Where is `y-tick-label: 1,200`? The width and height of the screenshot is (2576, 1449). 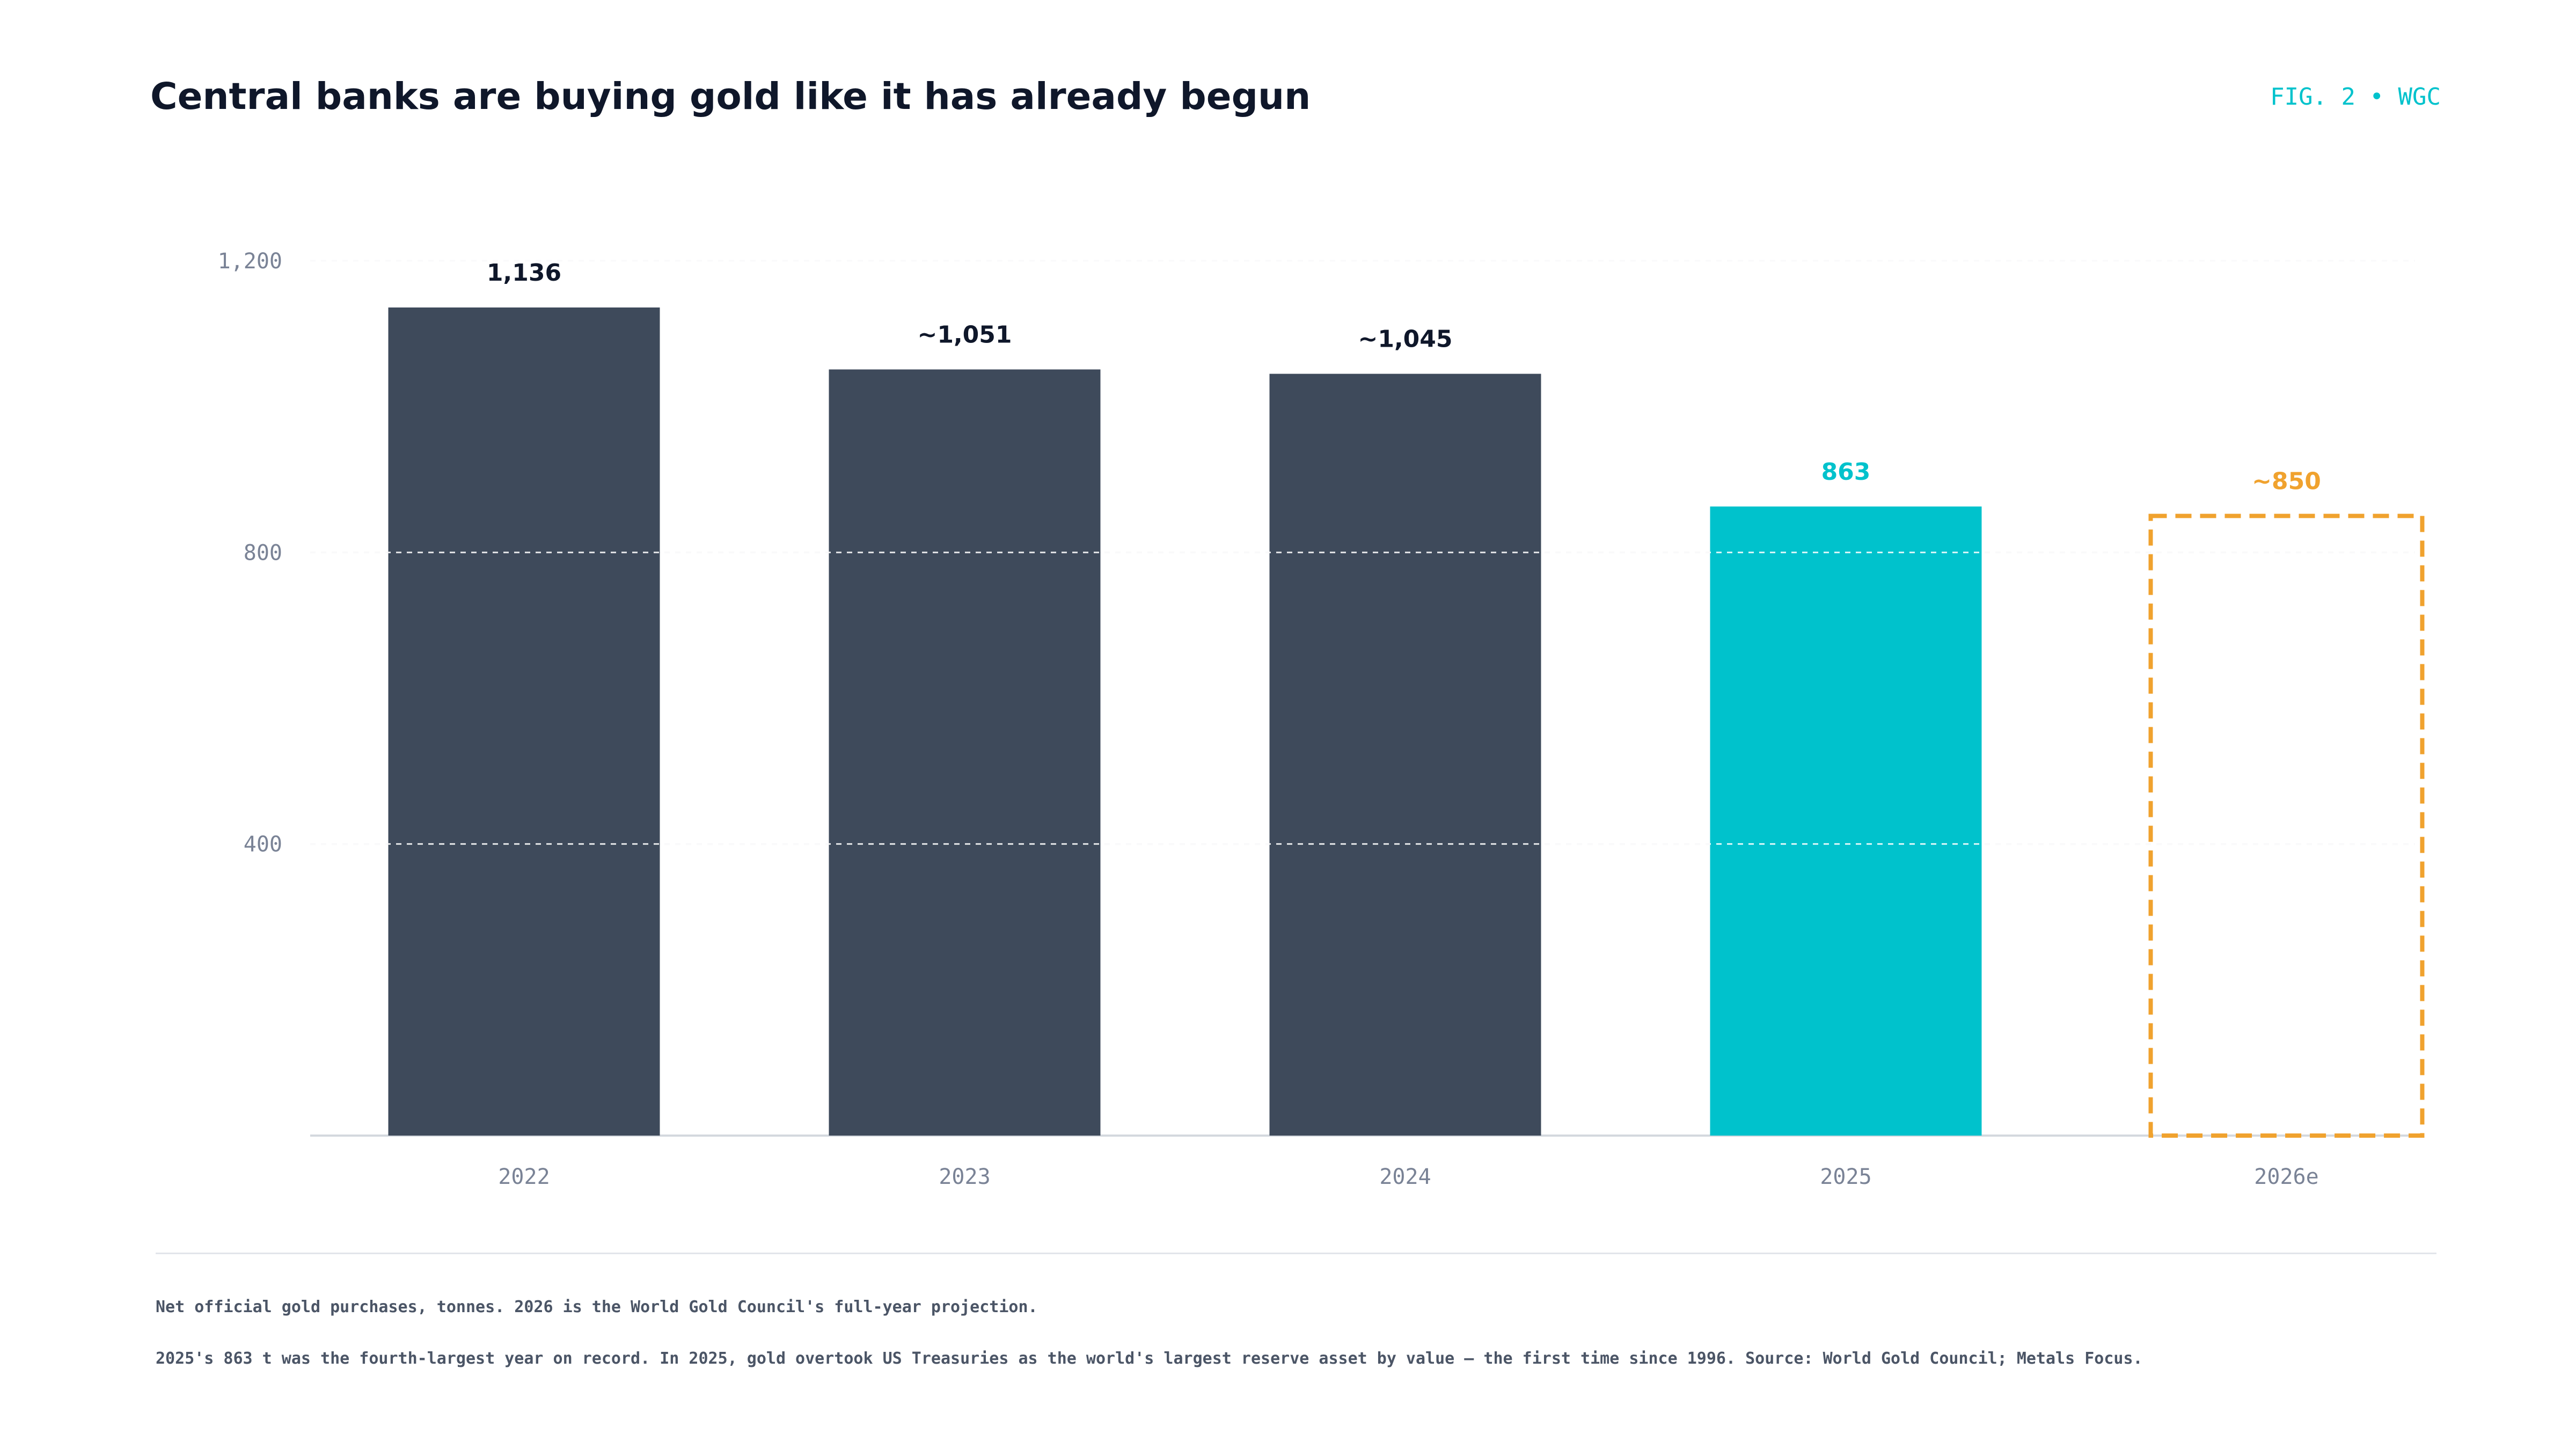 y-tick-label: 1,200 is located at coordinates (250, 261).